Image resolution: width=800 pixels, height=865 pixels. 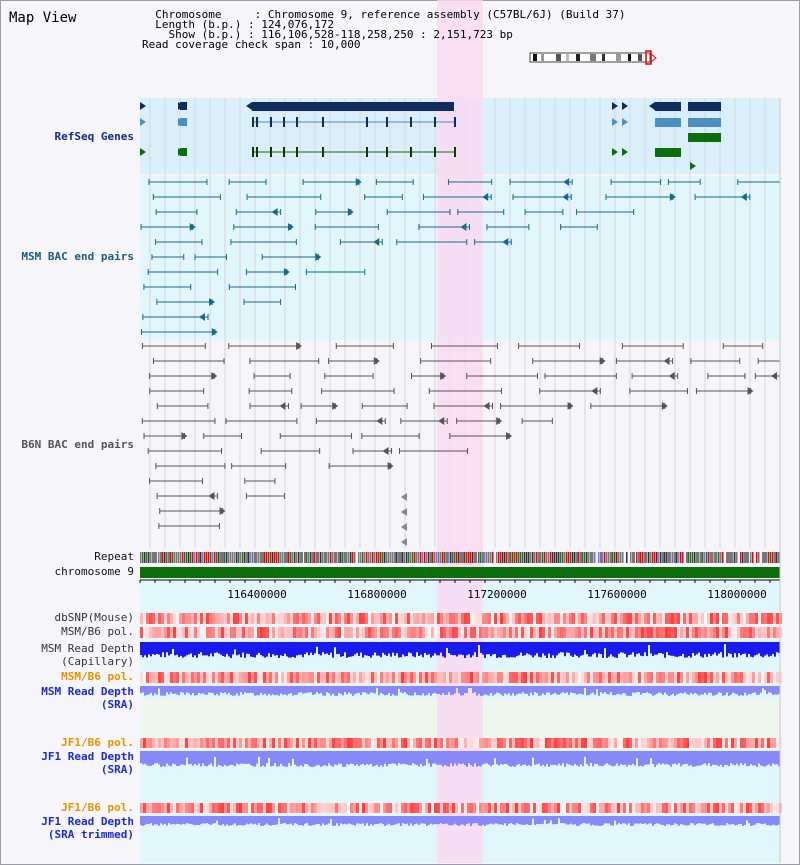 What do you see at coordinates (411, 122) in the screenshot?
I see `gene-exon` at bounding box center [411, 122].